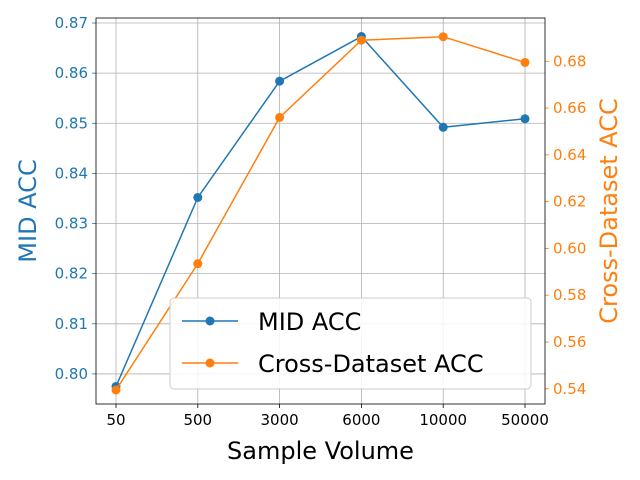  What do you see at coordinates (210, 321) in the screenshot?
I see `legend-marker-mid-acc` at bounding box center [210, 321].